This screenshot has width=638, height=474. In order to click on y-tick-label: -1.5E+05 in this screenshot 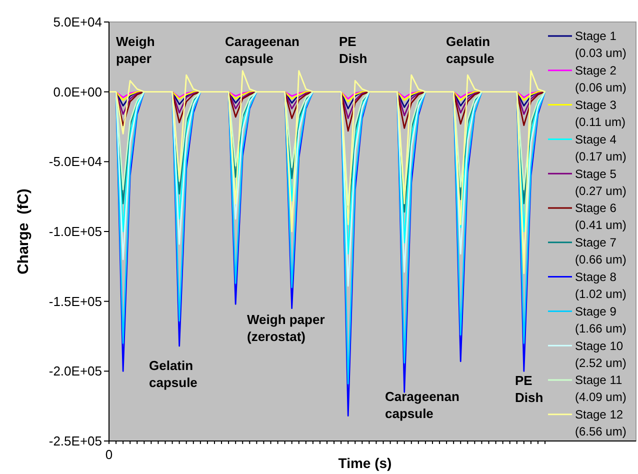, I will do `click(75, 301)`.